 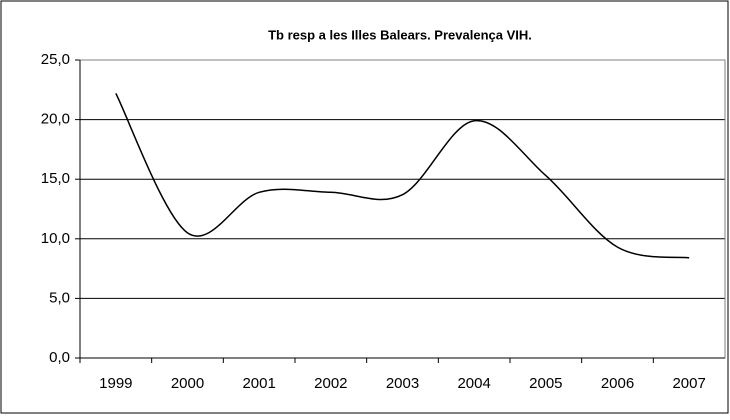 I want to click on y-tick-label: 20,0, so click(x=55, y=119).